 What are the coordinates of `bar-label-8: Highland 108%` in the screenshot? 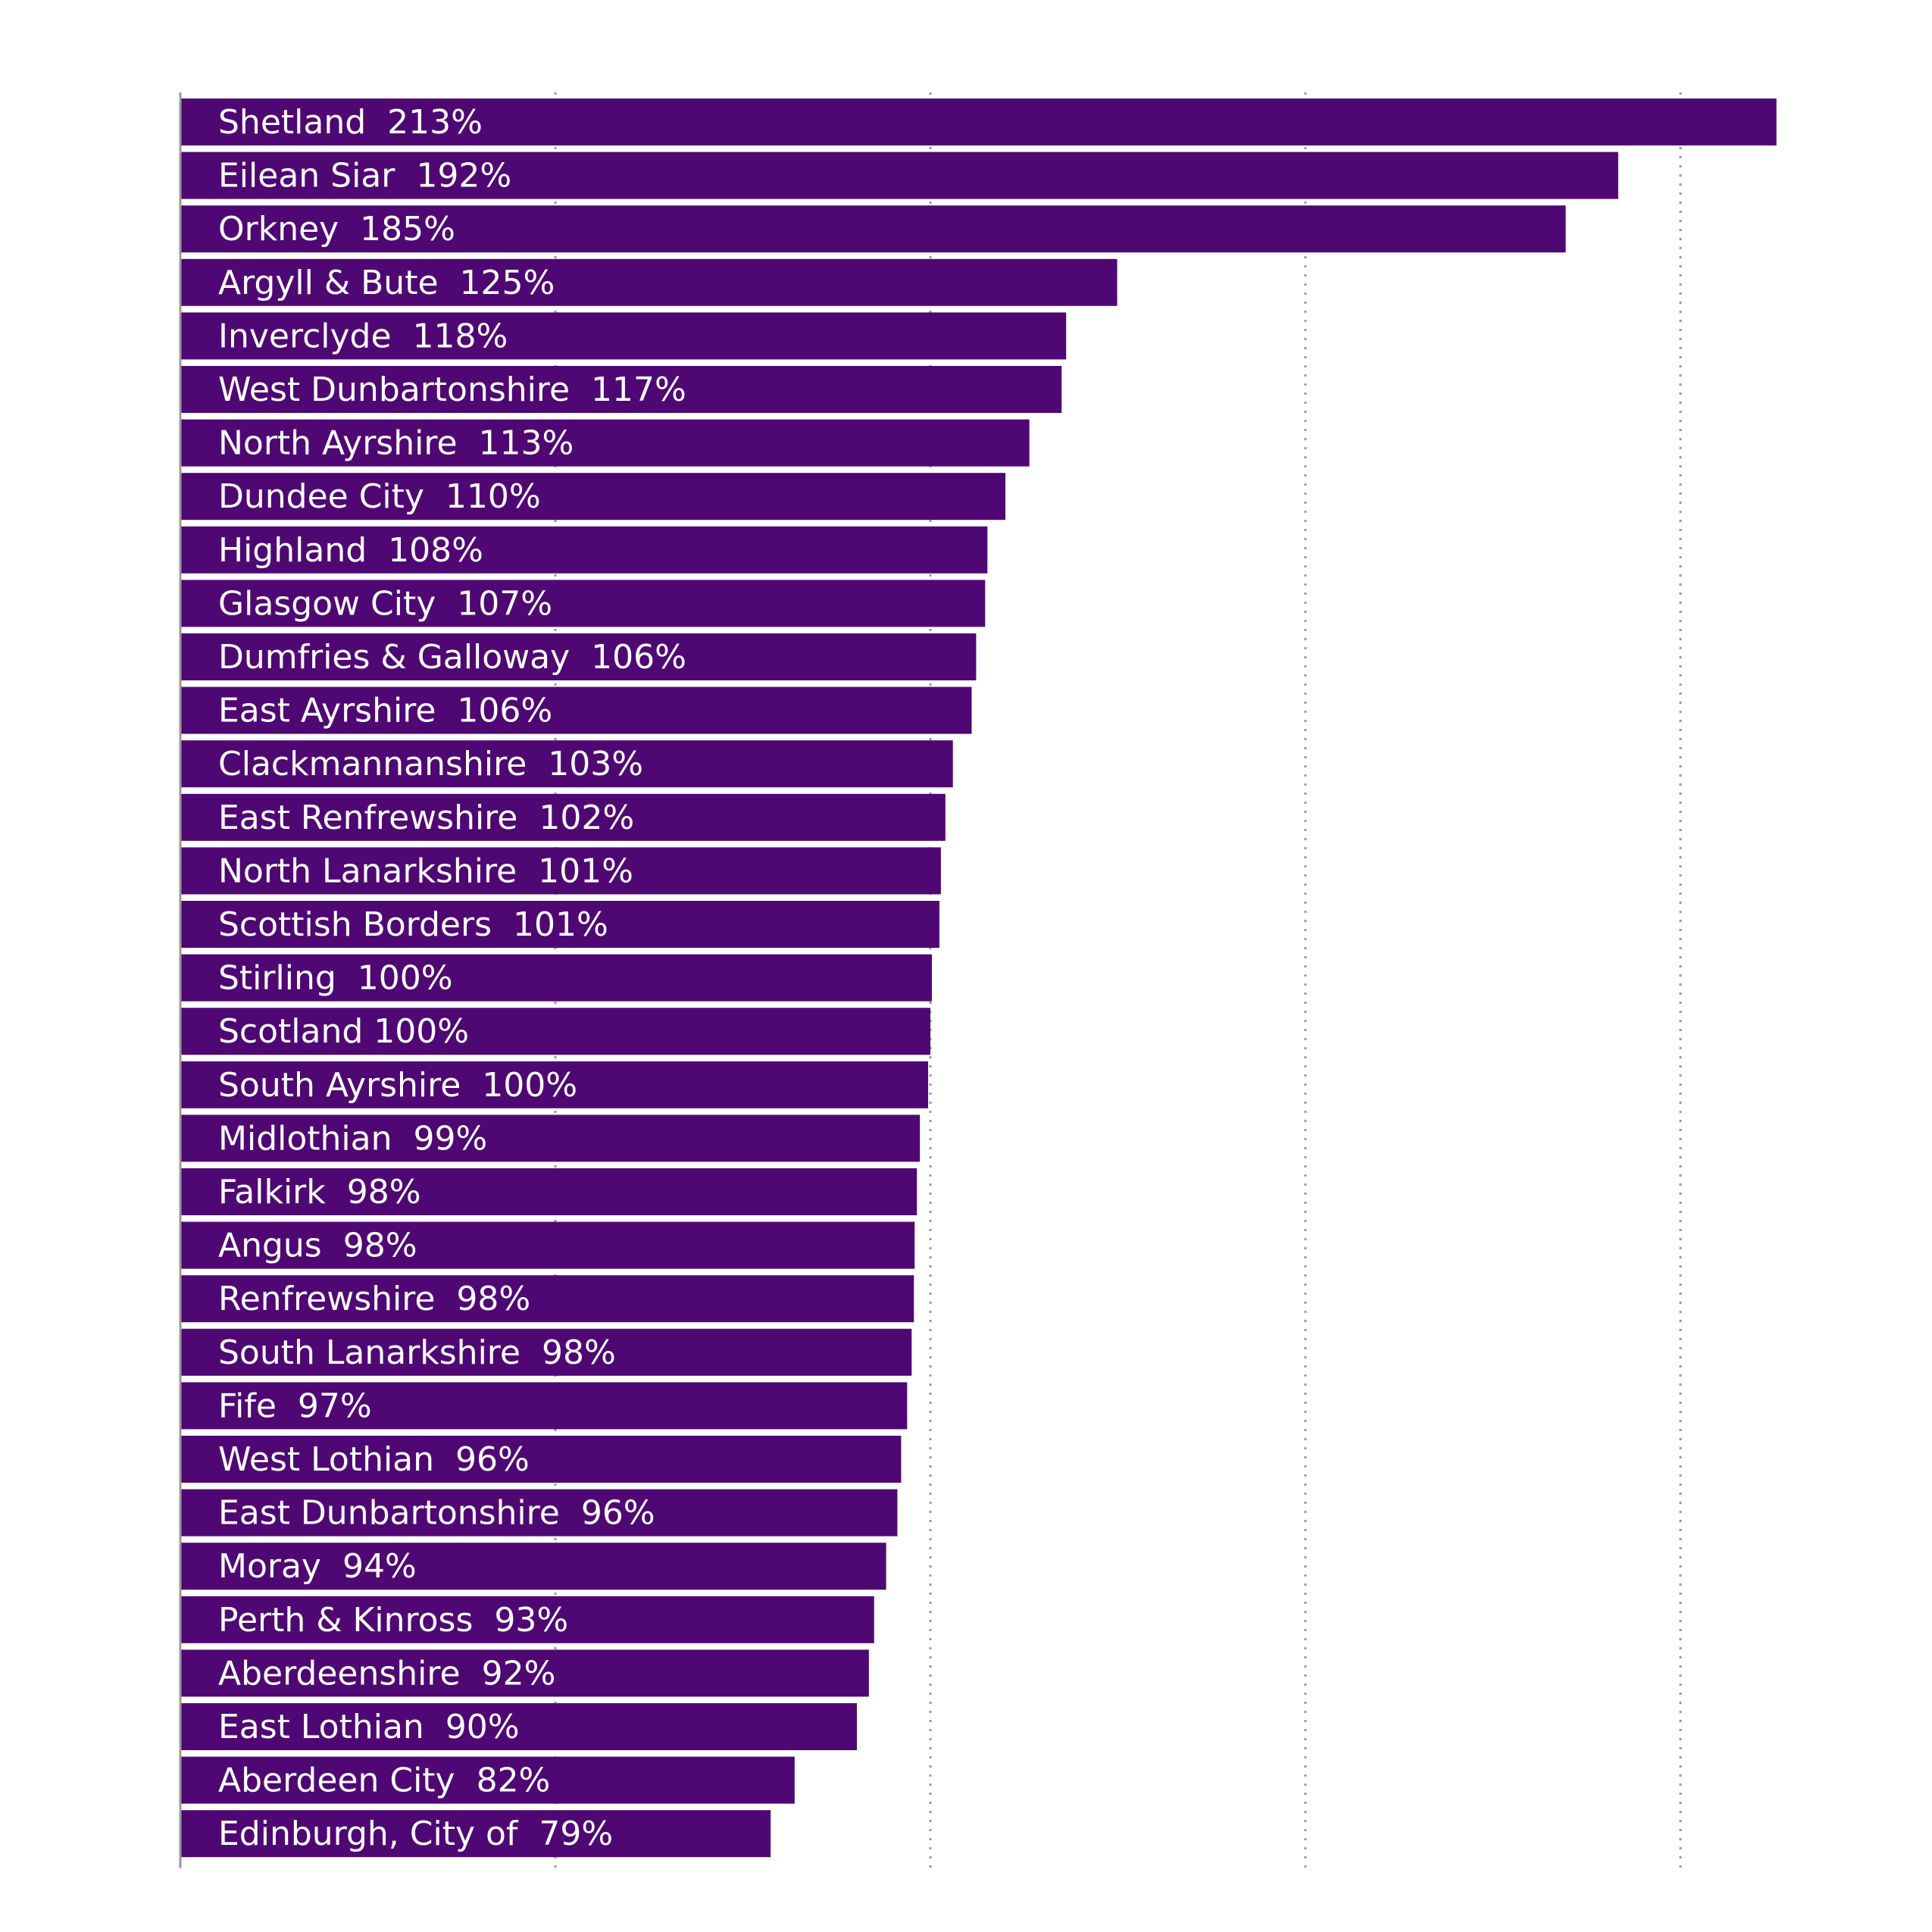 It's located at (350, 550).